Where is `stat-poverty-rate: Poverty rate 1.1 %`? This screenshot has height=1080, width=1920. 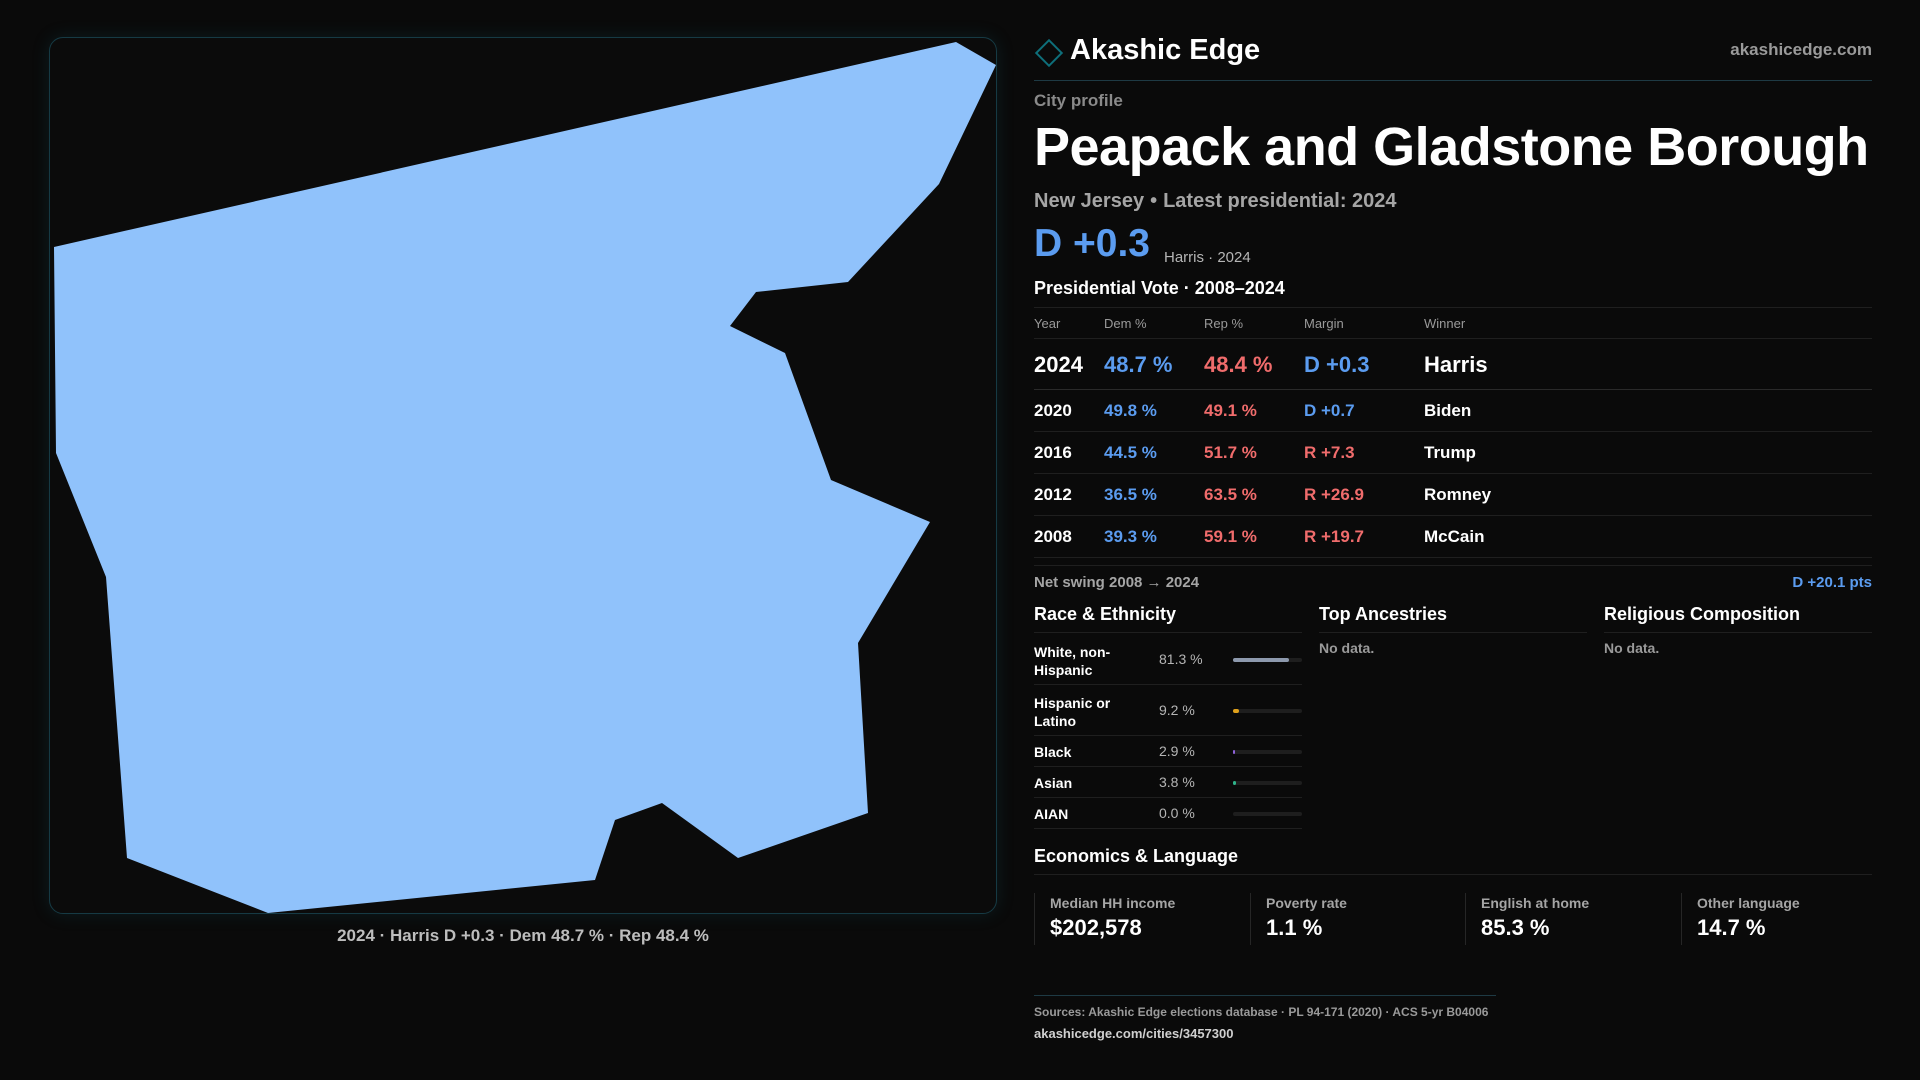
stat-poverty-rate: Poverty rate 1.1 % is located at coordinates (1350, 919).